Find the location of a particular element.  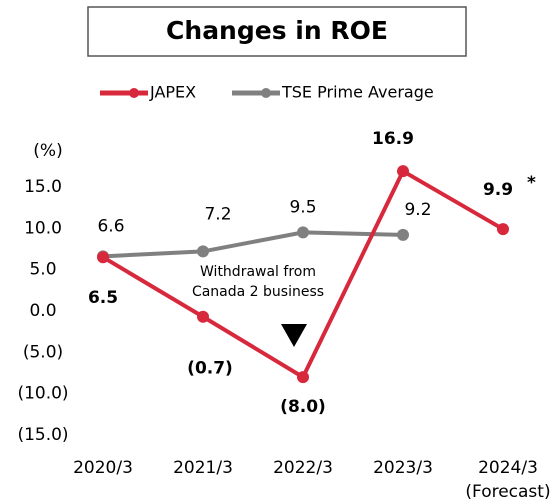

data-label: (8.0) is located at coordinates (303, 407).